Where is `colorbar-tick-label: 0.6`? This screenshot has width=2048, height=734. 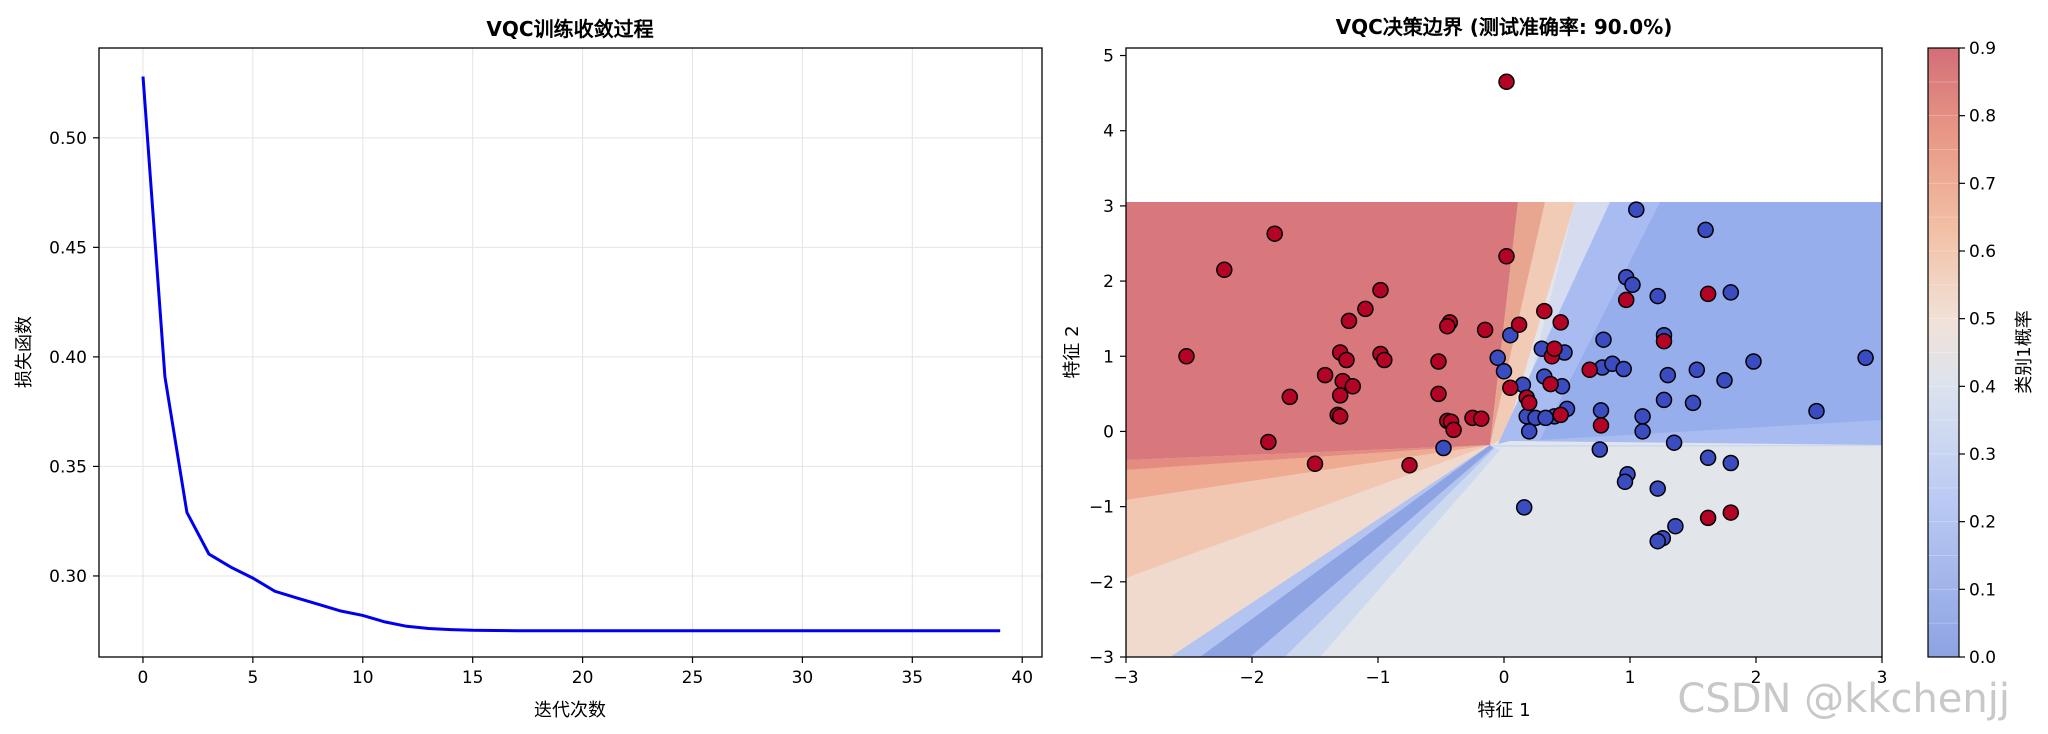
colorbar-tick-label: 0.6 is located at coordinates (1982, 252).